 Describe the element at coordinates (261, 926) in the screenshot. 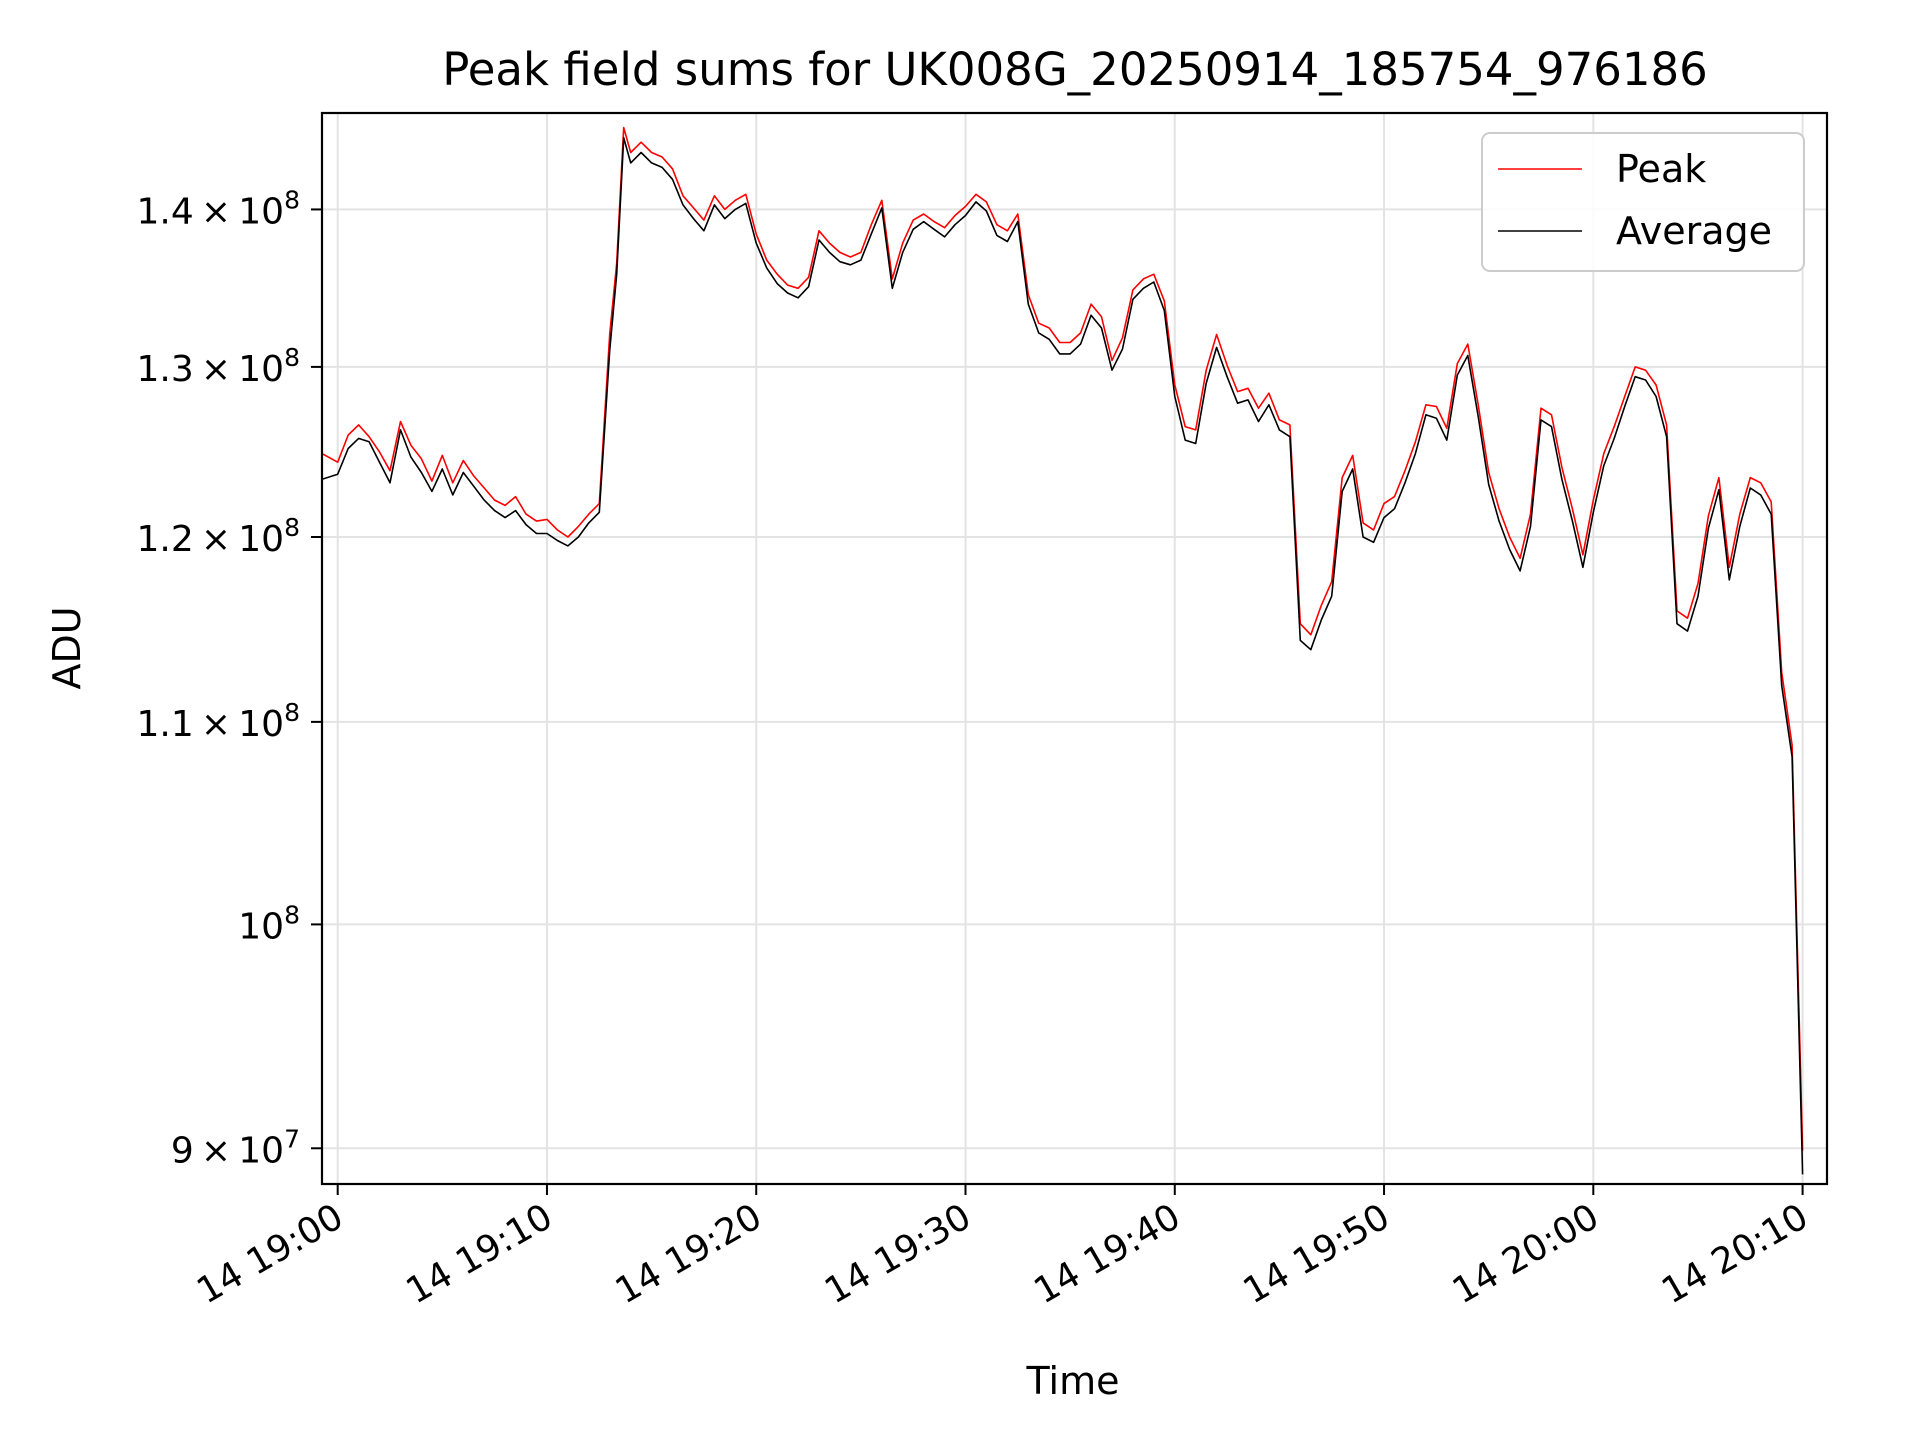

I see `y-tick-mantissa: 10` at that location.